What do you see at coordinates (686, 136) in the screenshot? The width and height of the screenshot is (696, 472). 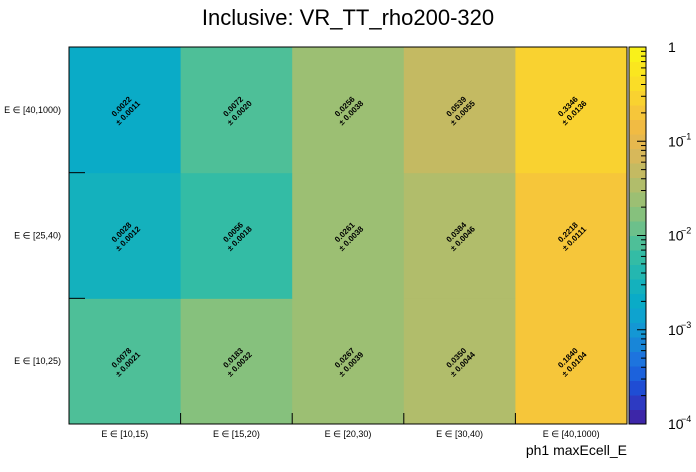 I see `colorbar-tick-exponent: −1` at bounding box center [686, 136].